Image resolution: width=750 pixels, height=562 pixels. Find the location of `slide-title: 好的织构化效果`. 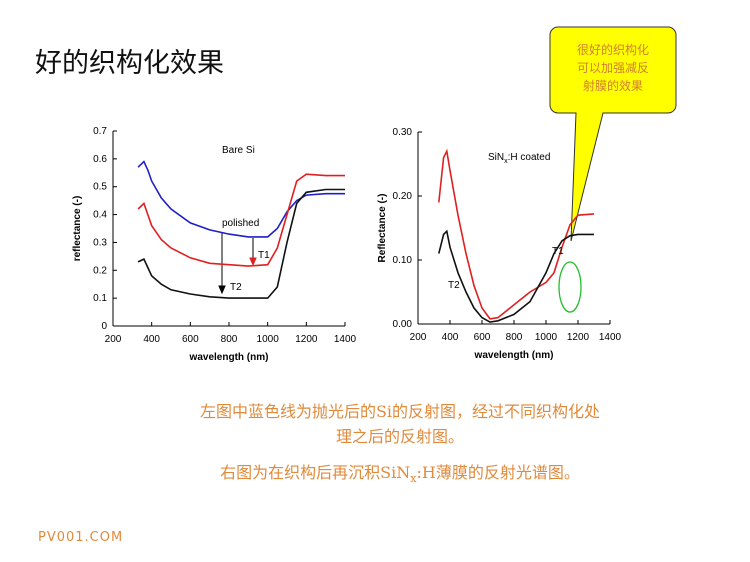

slide-title: 好的织构化效果 is located at coordinates (129, 63).